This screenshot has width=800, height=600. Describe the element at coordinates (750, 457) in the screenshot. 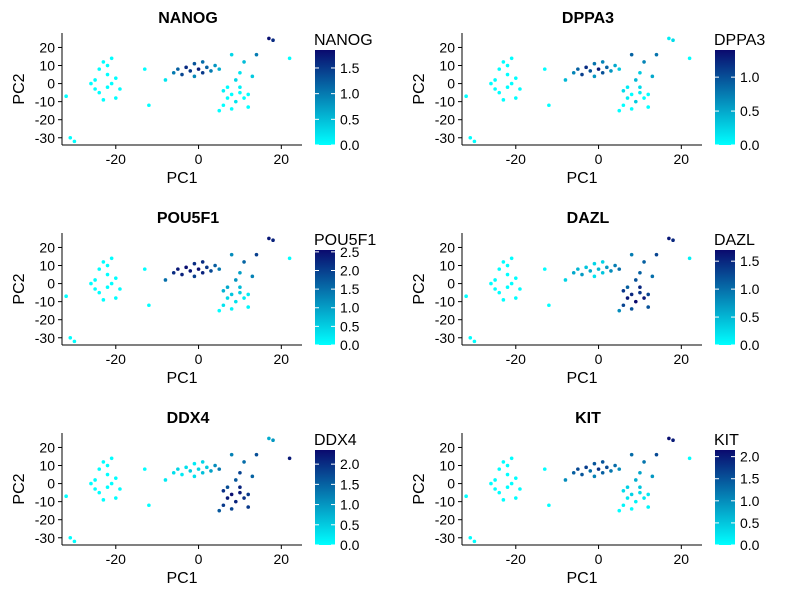

I see `legend-tick-label: 2.0` at that location.